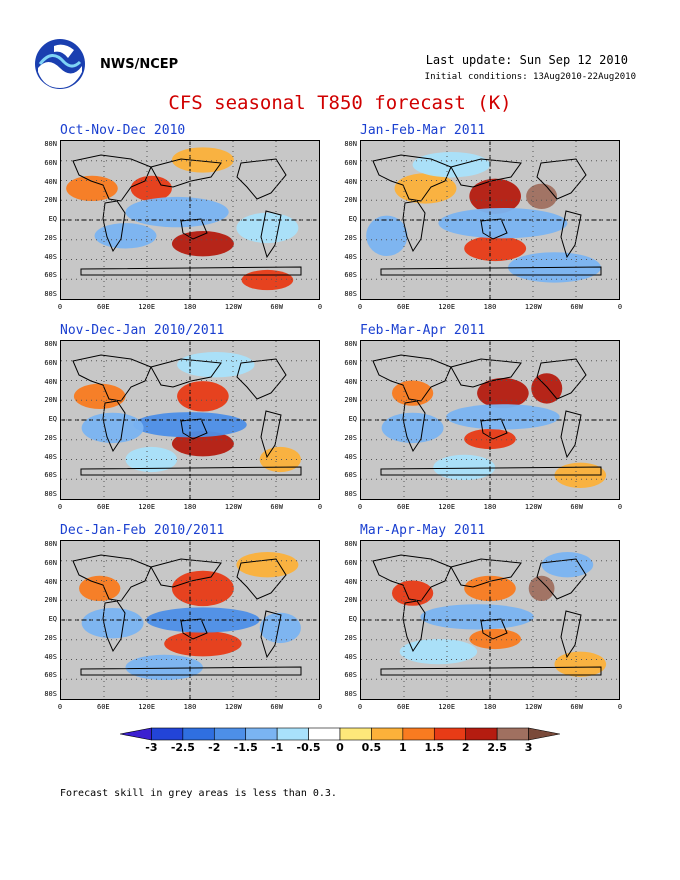  Describe the element at coordinates (123, 130) in the screenshot. I see `panel-title: Oct-Nov-Dec 2010` at that location.